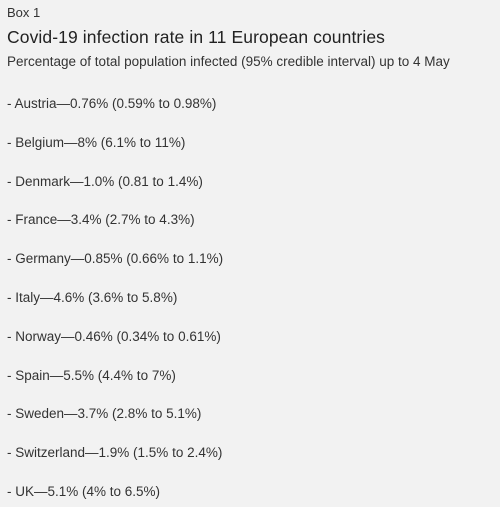 This screenshot has width=500, height=522. Describe the element at coordinates (115, 453) in the screenshot. I see `list-item-switzerland: - Switzerland—1.9% (1.5% to 2.4%)` at that location.